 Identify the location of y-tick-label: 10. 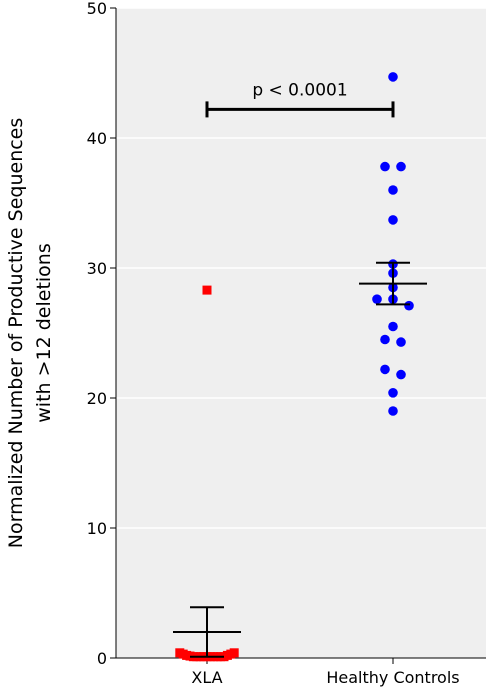
(97, 528).